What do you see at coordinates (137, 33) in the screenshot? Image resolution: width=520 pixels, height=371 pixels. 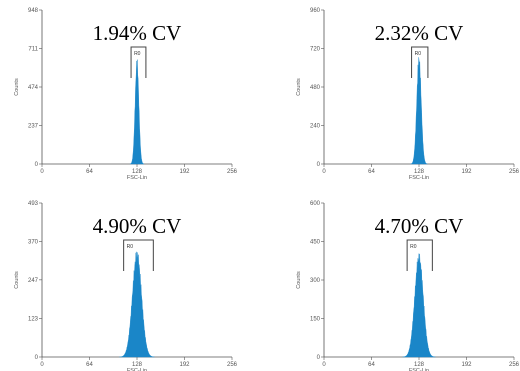 I see `cv-title: 1.94% CV` at bounding box center [137, 33].